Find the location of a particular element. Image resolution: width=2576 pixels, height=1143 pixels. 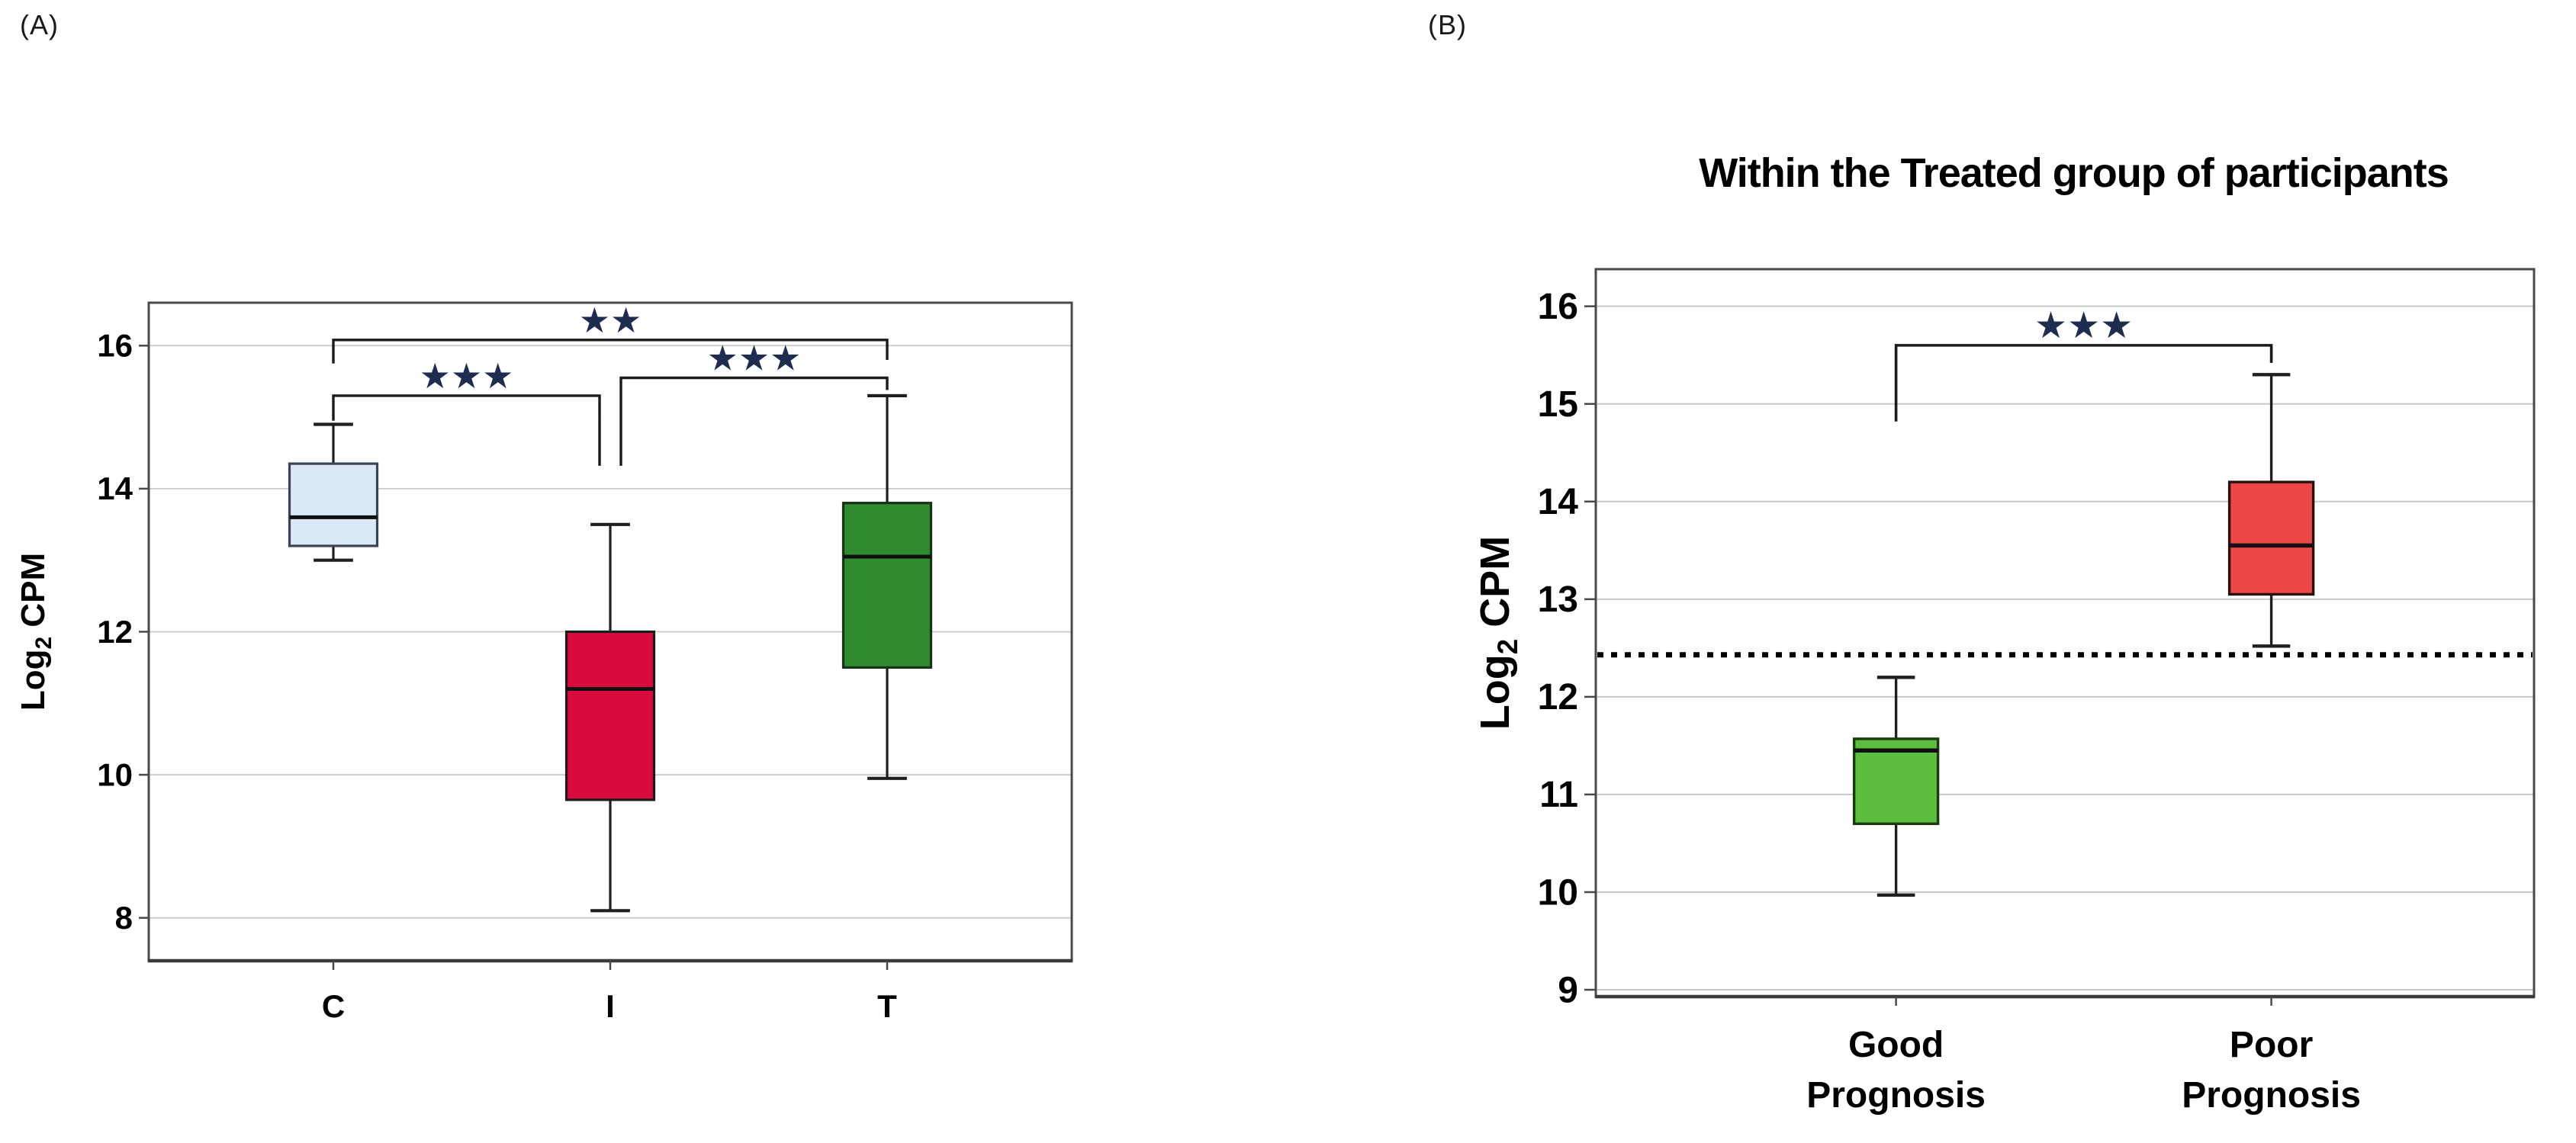

y-tick-label: 9 is located at coordinates (1568, 990).